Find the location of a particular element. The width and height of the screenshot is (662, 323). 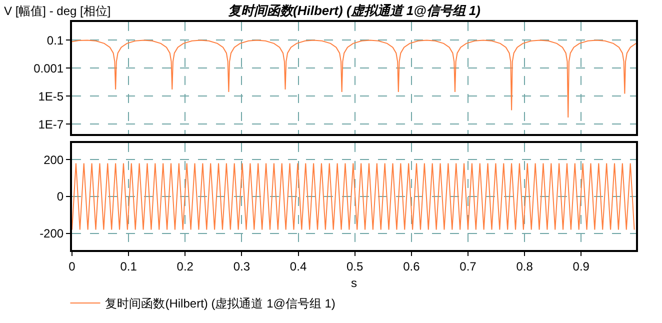

y-tick-label: 200 is located at coordinates (54, 159).